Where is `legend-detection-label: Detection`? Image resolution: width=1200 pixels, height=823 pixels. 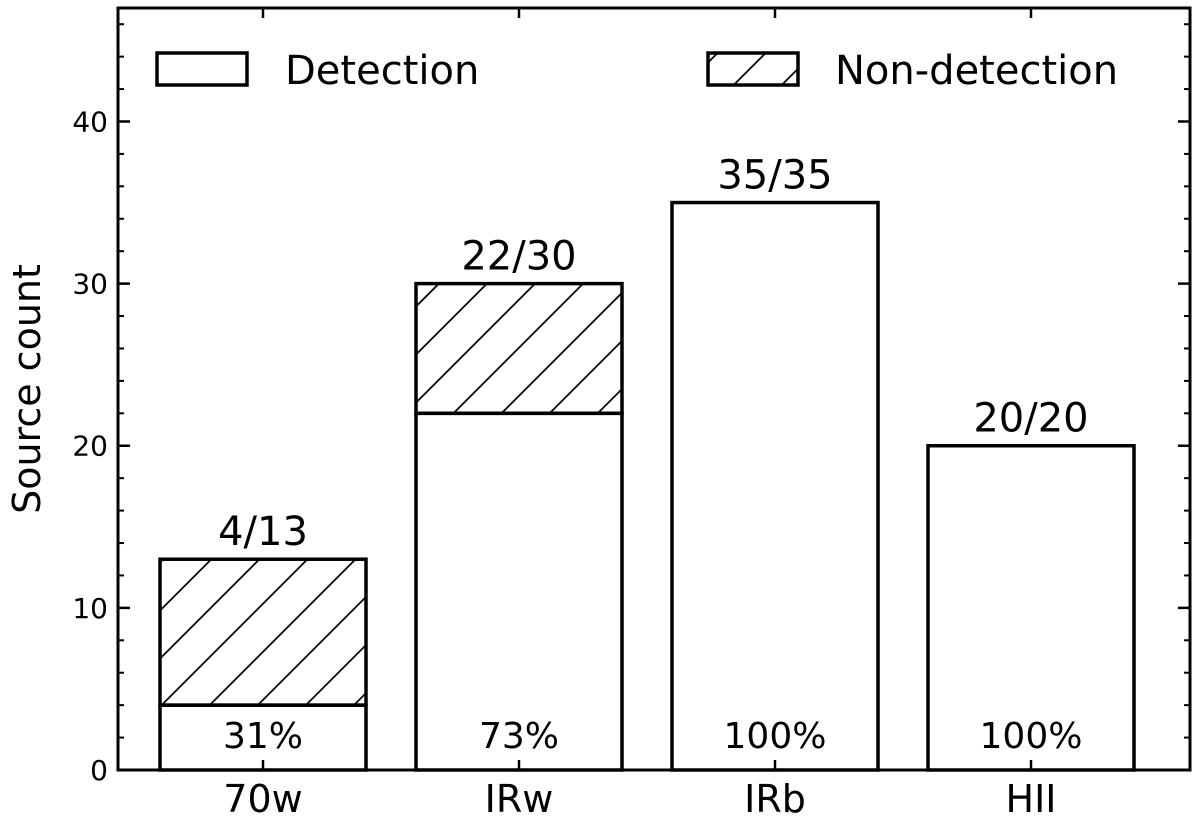
legend-detection-label: Detection is located at coordinates (382, 71).